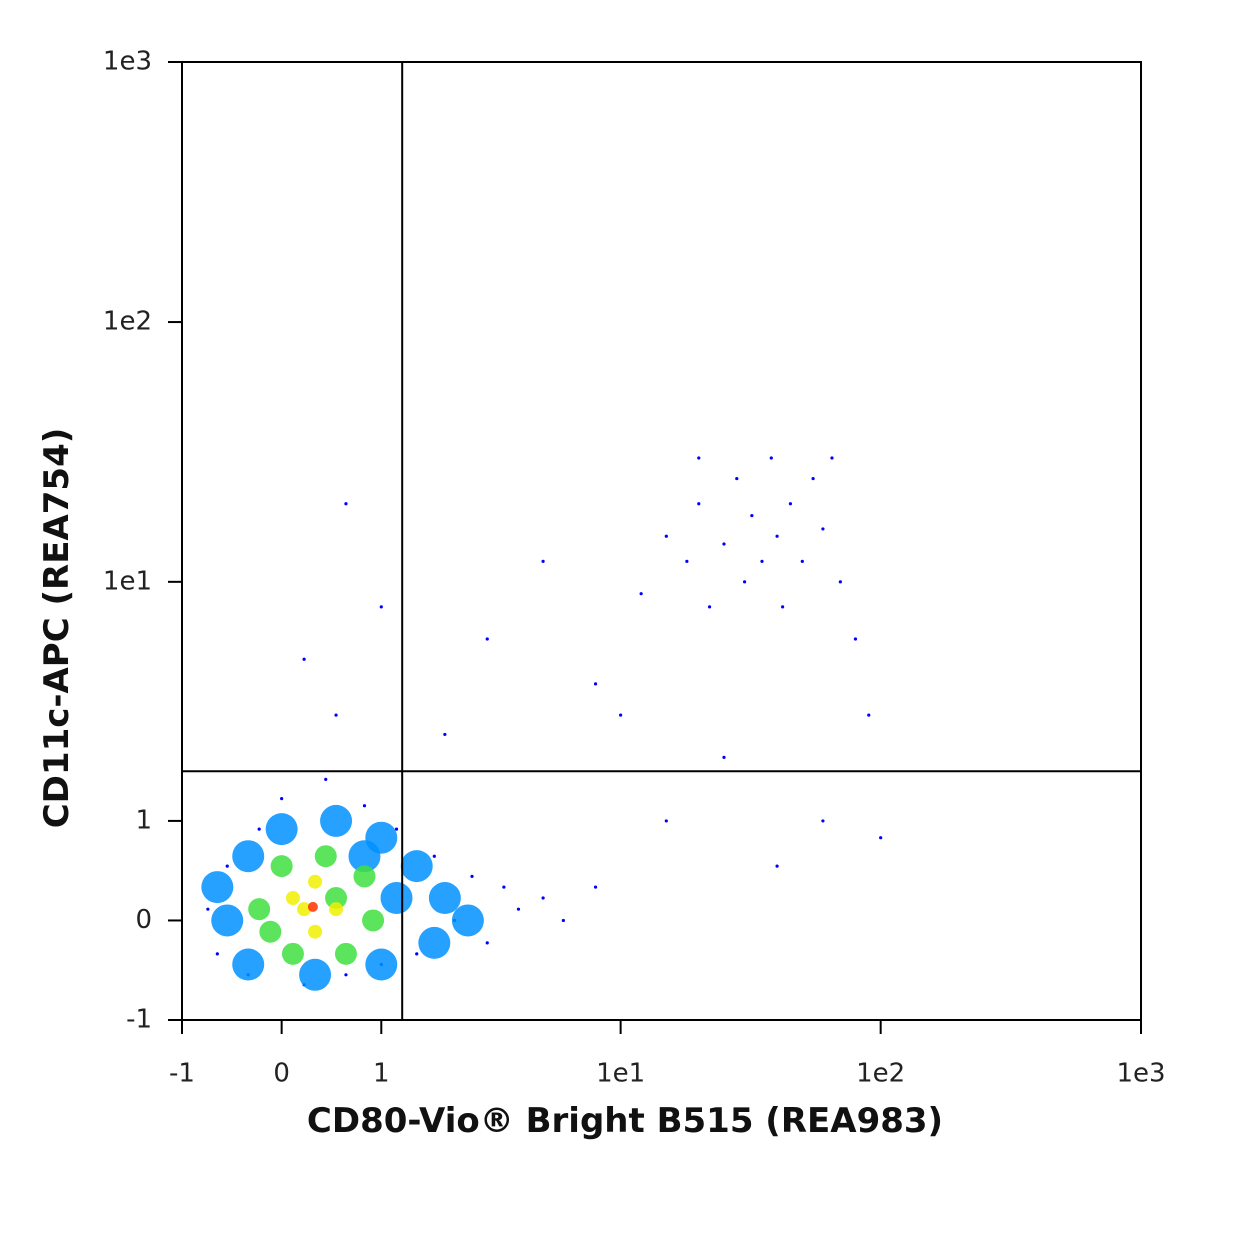 The width and height of the screenshot is (1250, 1250). Describe the element at coordinates (625, 1121) in the screenshot. I see `x-axis-title: CD80-Vio® Bright B515 (REA983)` at that location.